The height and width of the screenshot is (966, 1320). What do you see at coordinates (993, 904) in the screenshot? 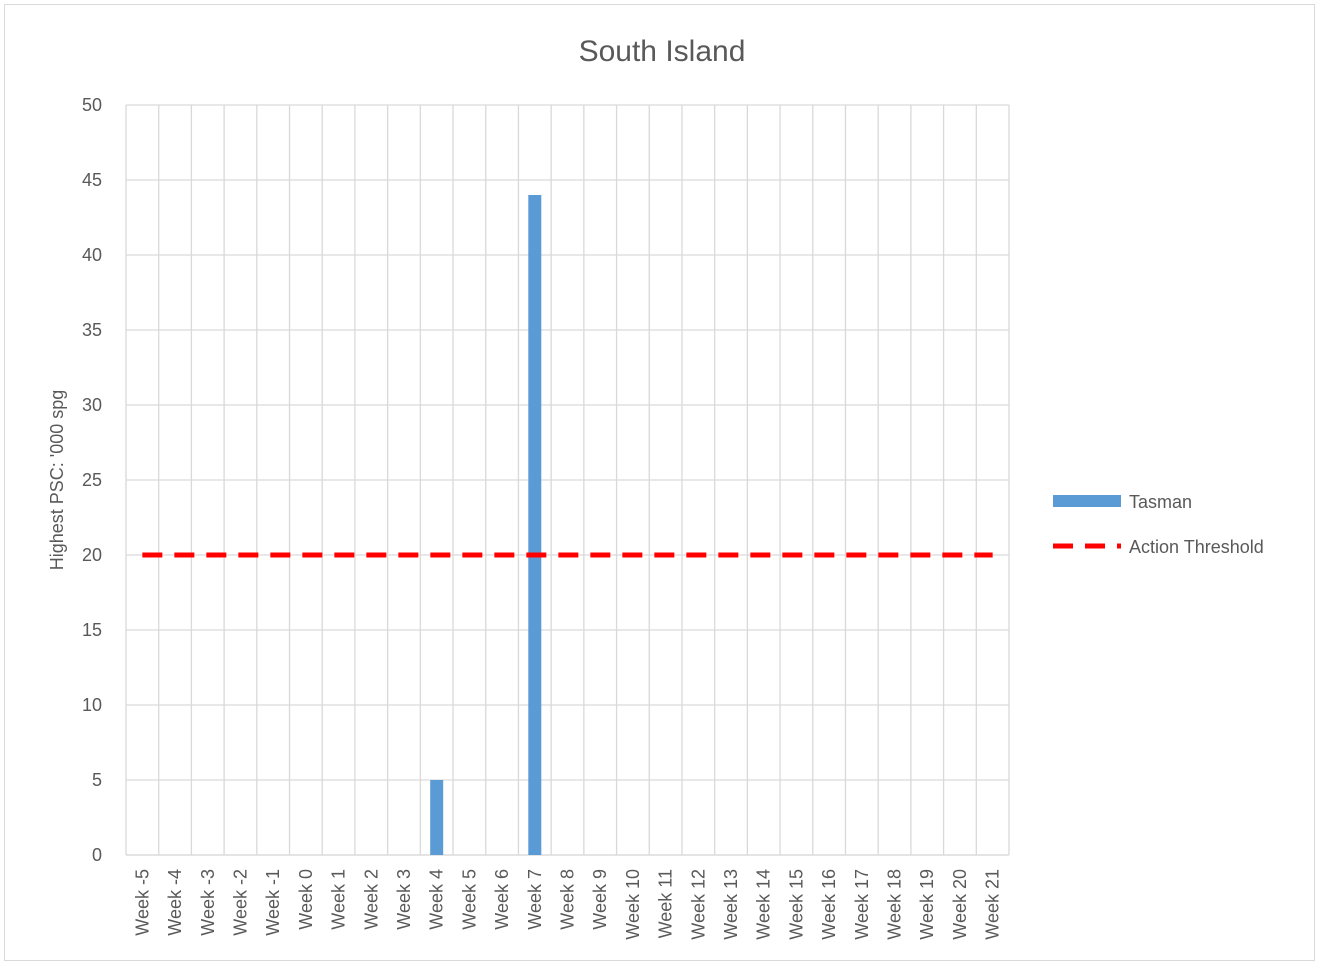
I see `x-tick-label: Week 21` at bounding box center [993, 904].